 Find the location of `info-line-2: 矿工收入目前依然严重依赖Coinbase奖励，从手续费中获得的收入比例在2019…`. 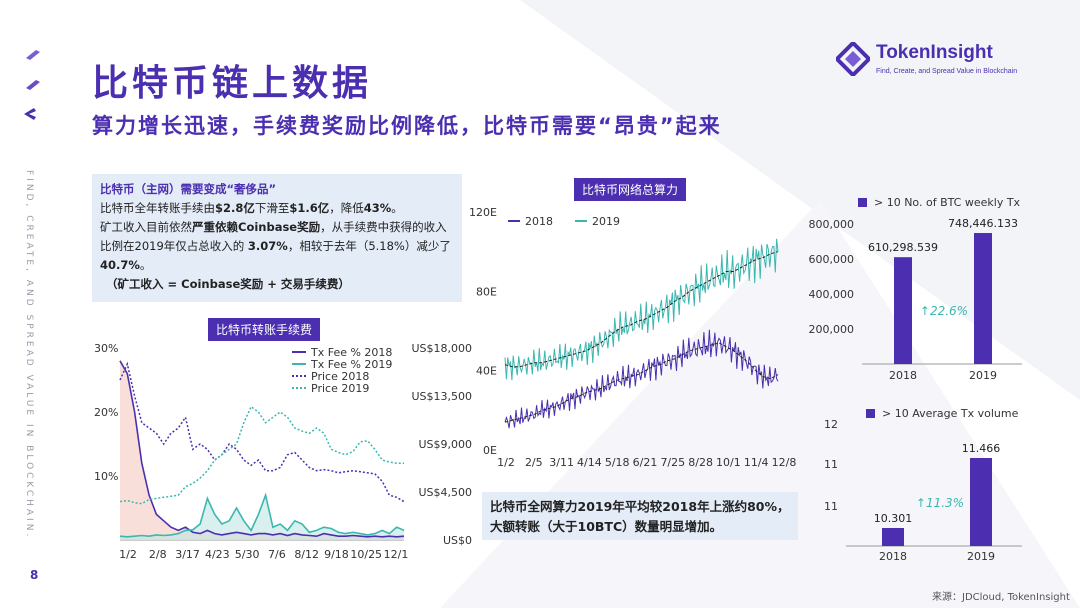

info-line-2: 矿工收入目前依然严重依赖Coinbase奖励，从手续费中获得的收入比例在2019… is located at coordinates (277, 246).